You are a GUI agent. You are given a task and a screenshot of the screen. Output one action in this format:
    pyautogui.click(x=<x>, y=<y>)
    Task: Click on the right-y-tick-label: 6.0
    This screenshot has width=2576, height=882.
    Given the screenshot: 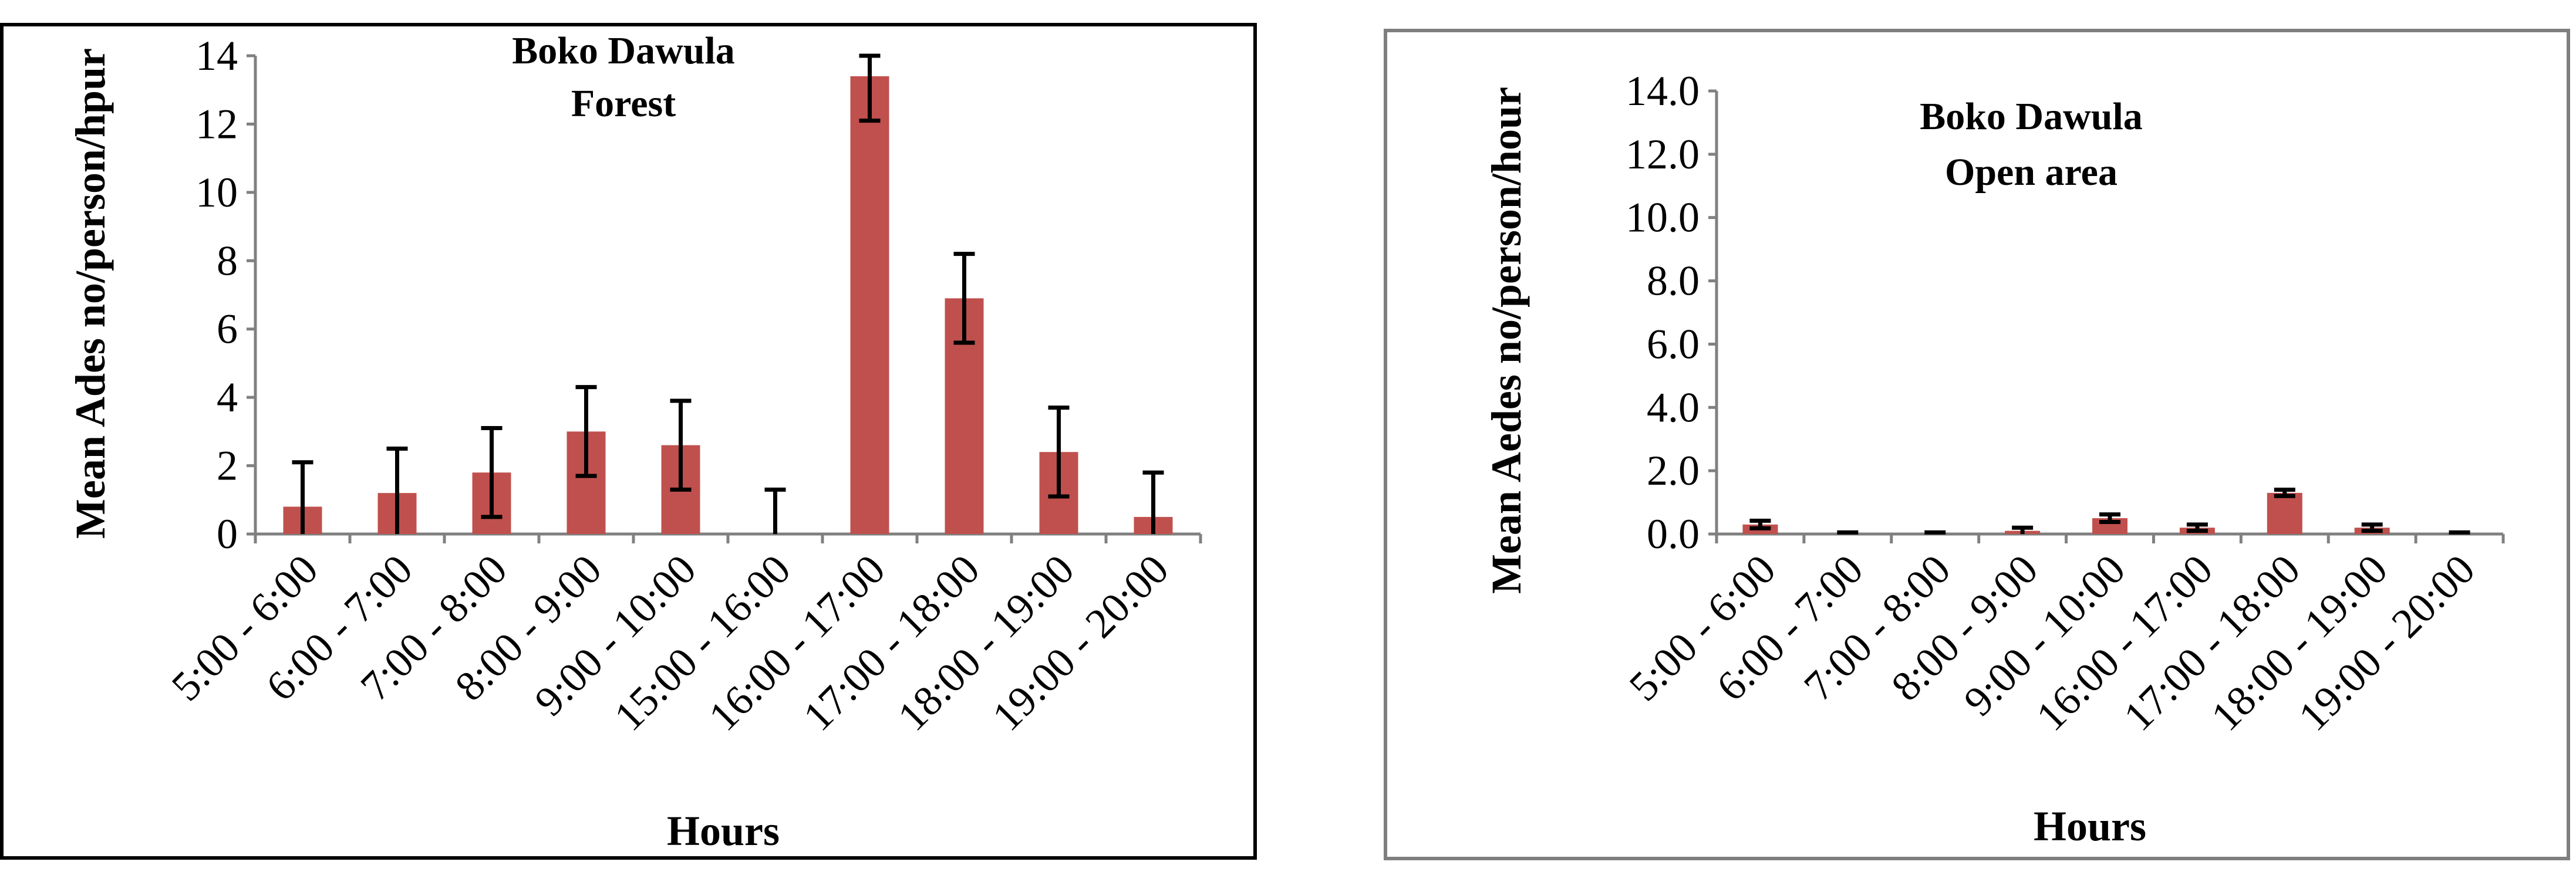 What is the action you would take?
    pyautogui.click(x=1673, y=343)
    